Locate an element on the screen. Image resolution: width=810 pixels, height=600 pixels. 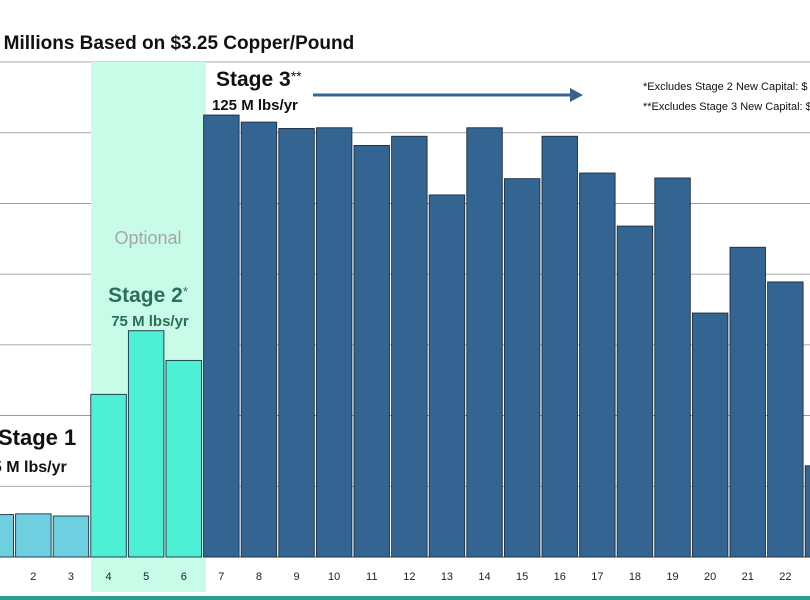
chart-title: US Millions Based on $3.25 Copper/Pound is located at coordinates (177, 43).